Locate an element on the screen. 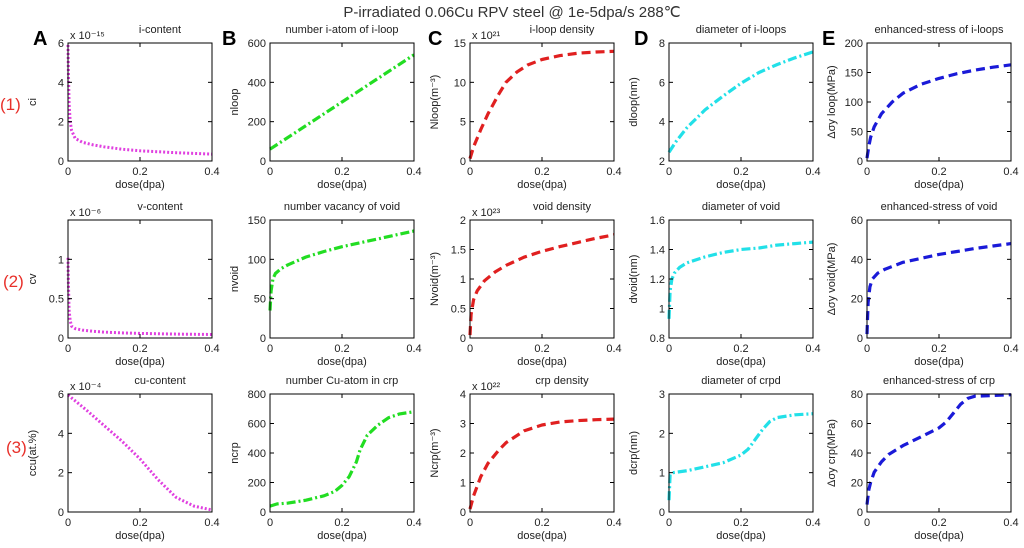 The image size is (1024, 548). panel-r3-c1-xlabel: dose(dpa) is located at coordinates (140, 536).